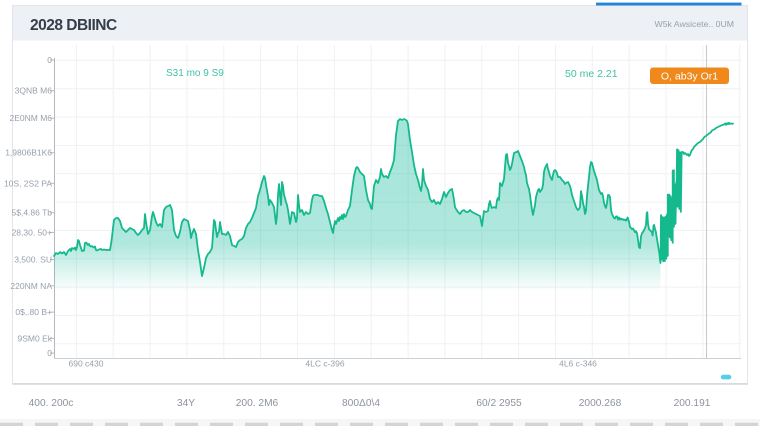 The image size is (760, 426). Describe the element at coordinates (689, 77) in the screenshot. I see `svg-text: O, ab3y Or1` at that location.